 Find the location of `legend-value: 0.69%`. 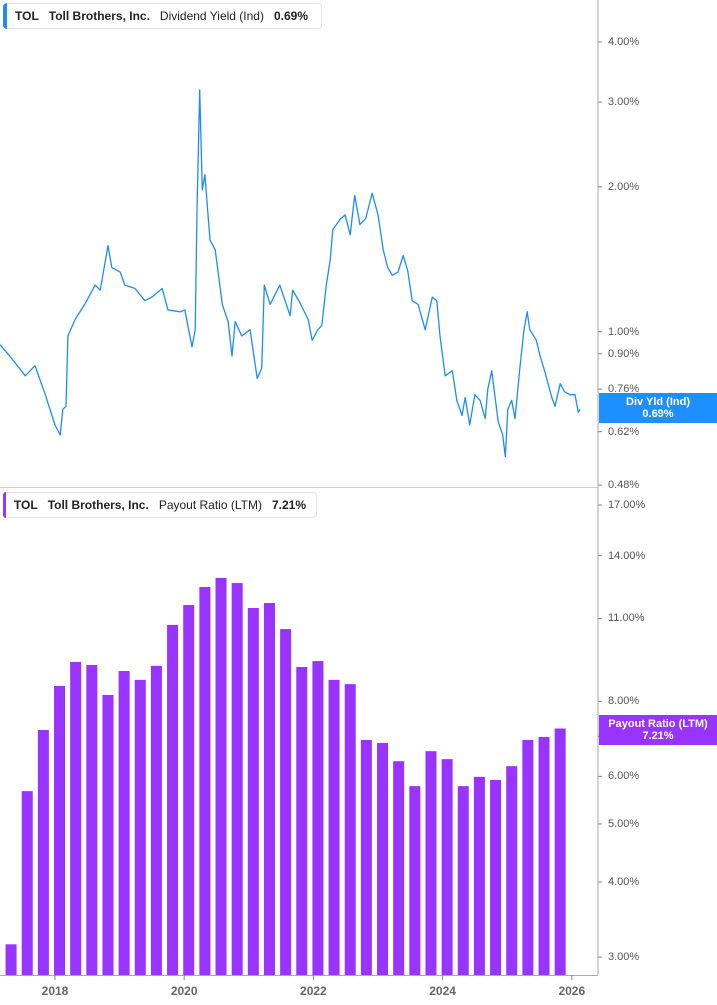

legend-value: 0.69% is located at coordinates (290, 16).